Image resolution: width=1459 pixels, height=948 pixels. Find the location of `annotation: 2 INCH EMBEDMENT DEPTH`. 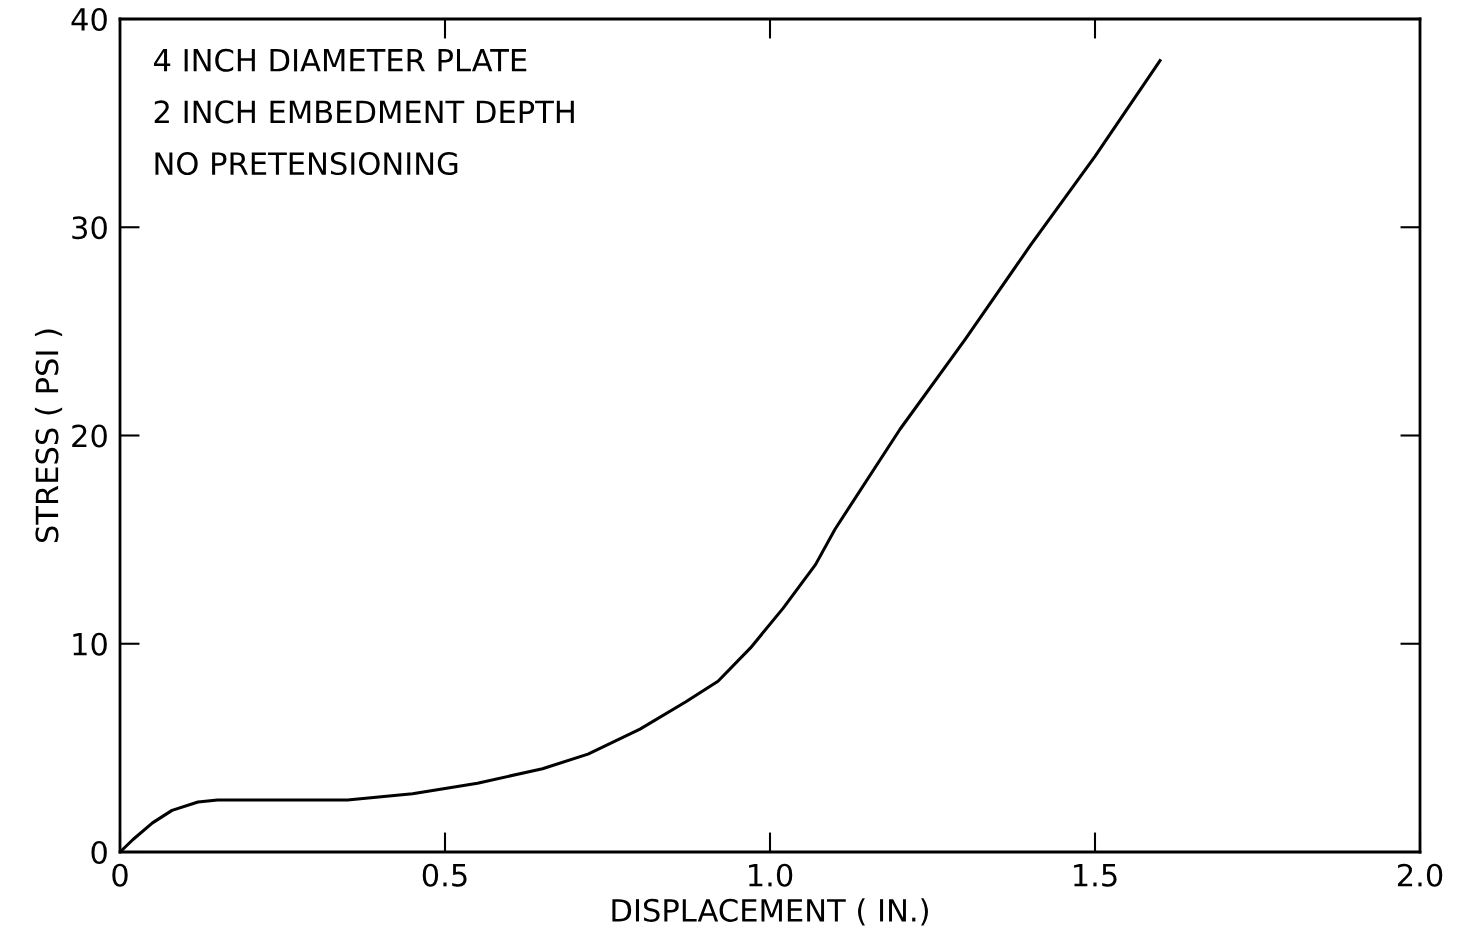

annotation: 2 INCH EMBEDMENT DEPTH is located at coordinates (364, 112).